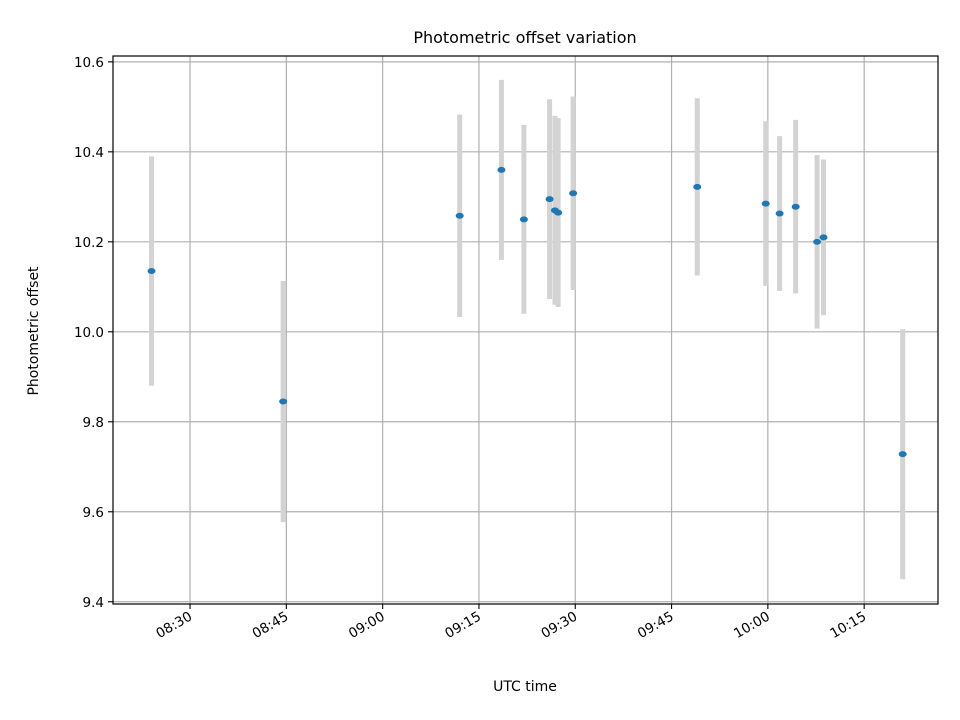  I want to click on x-tick-label: 09:30, so click(560, 625).